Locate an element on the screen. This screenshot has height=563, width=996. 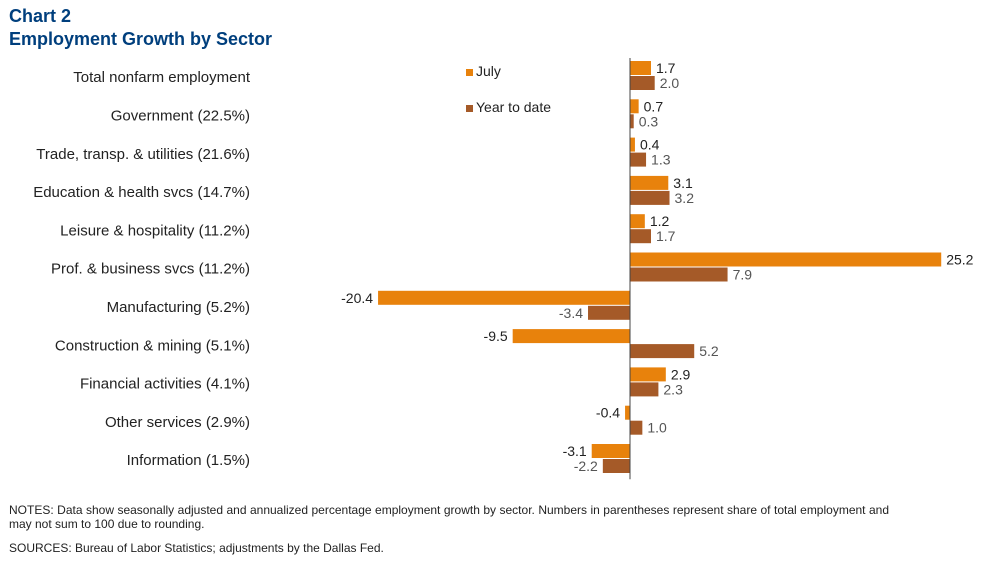
value-label: 2.9 is located at coordinates (681, 374).